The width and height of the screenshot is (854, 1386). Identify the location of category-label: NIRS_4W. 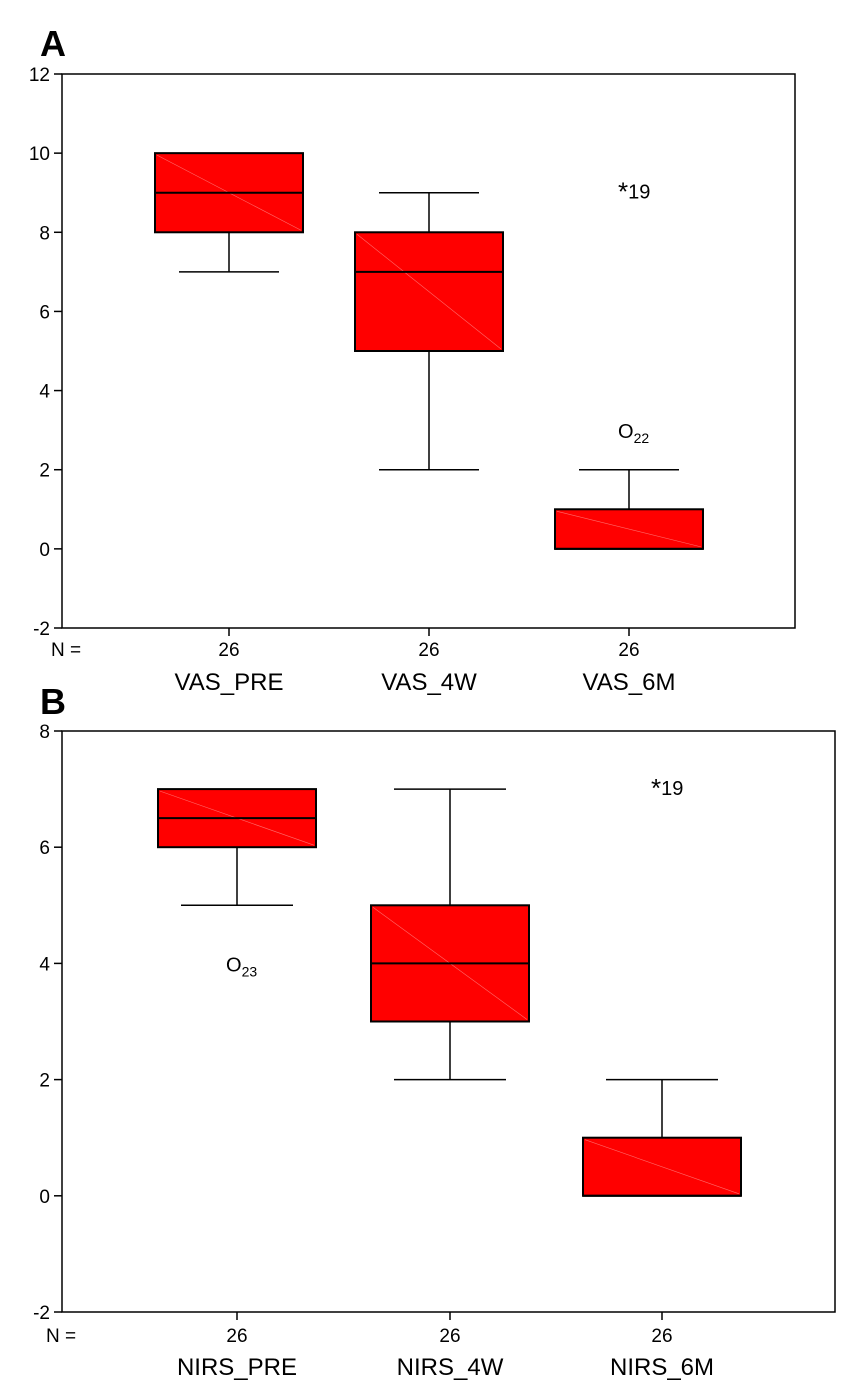
(450, 1367).